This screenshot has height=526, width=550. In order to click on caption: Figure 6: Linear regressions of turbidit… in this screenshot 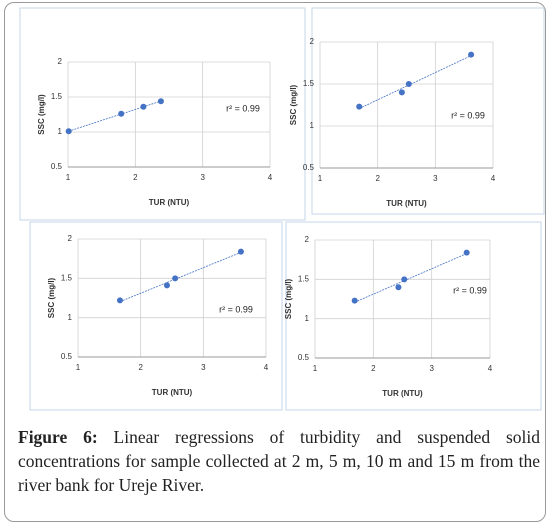, I will do `click(279, 461)`.